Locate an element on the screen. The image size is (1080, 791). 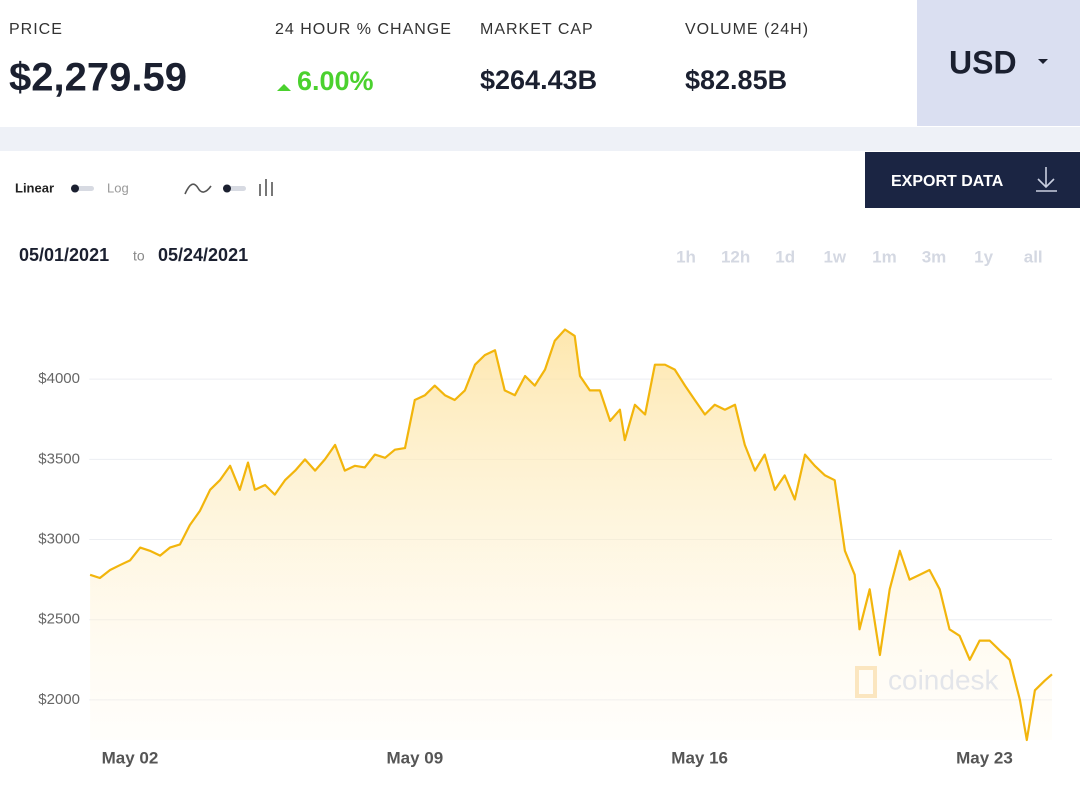
x-tick-label: May 02 is located at coordinates (130, 757).